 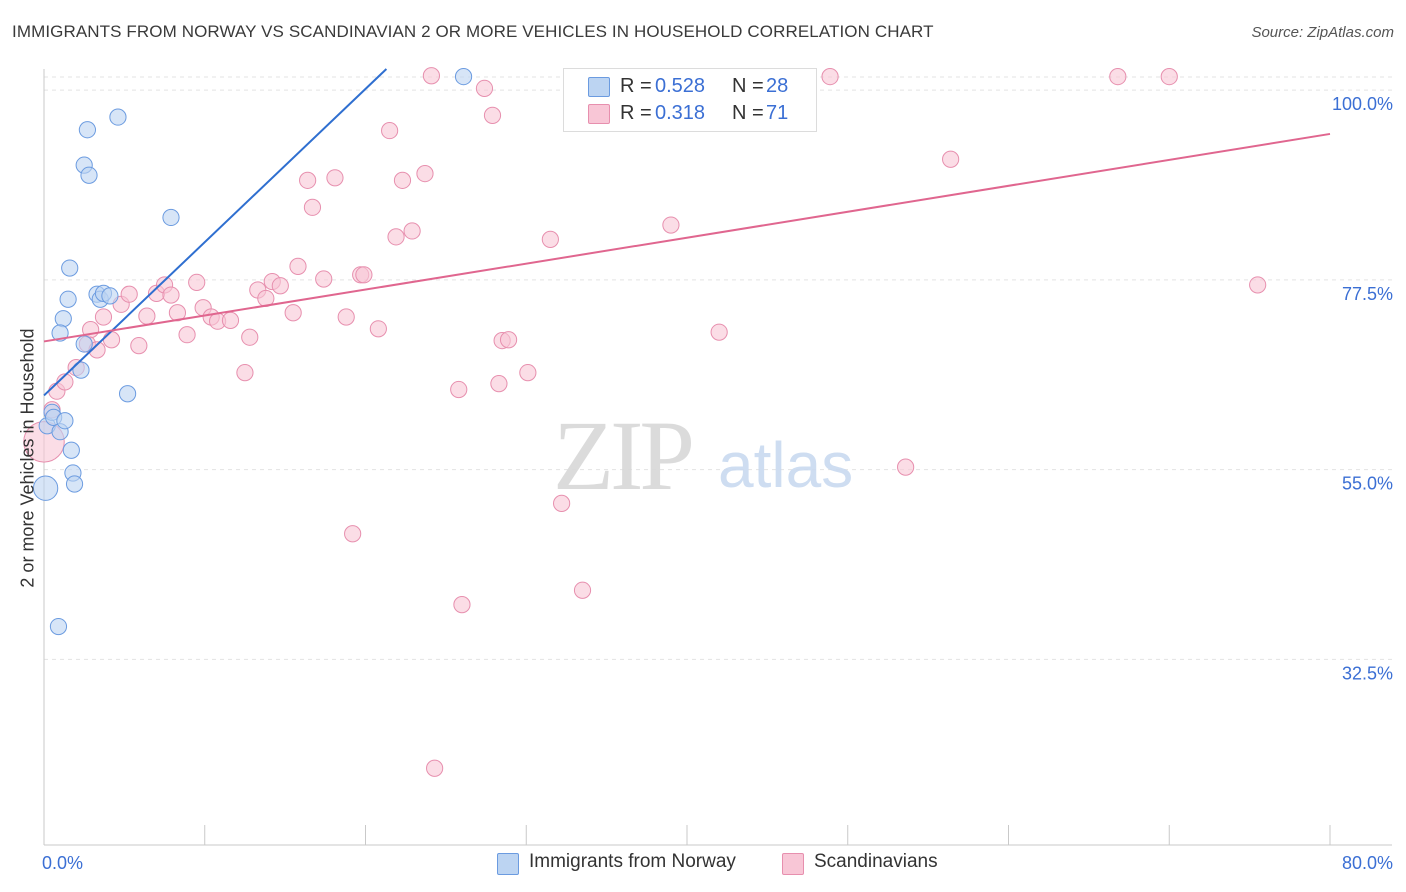 What do you see at coordinates (777, 113) in the screenshot?
I see `legend-n-value: 71` at bounding box center [777, 113].